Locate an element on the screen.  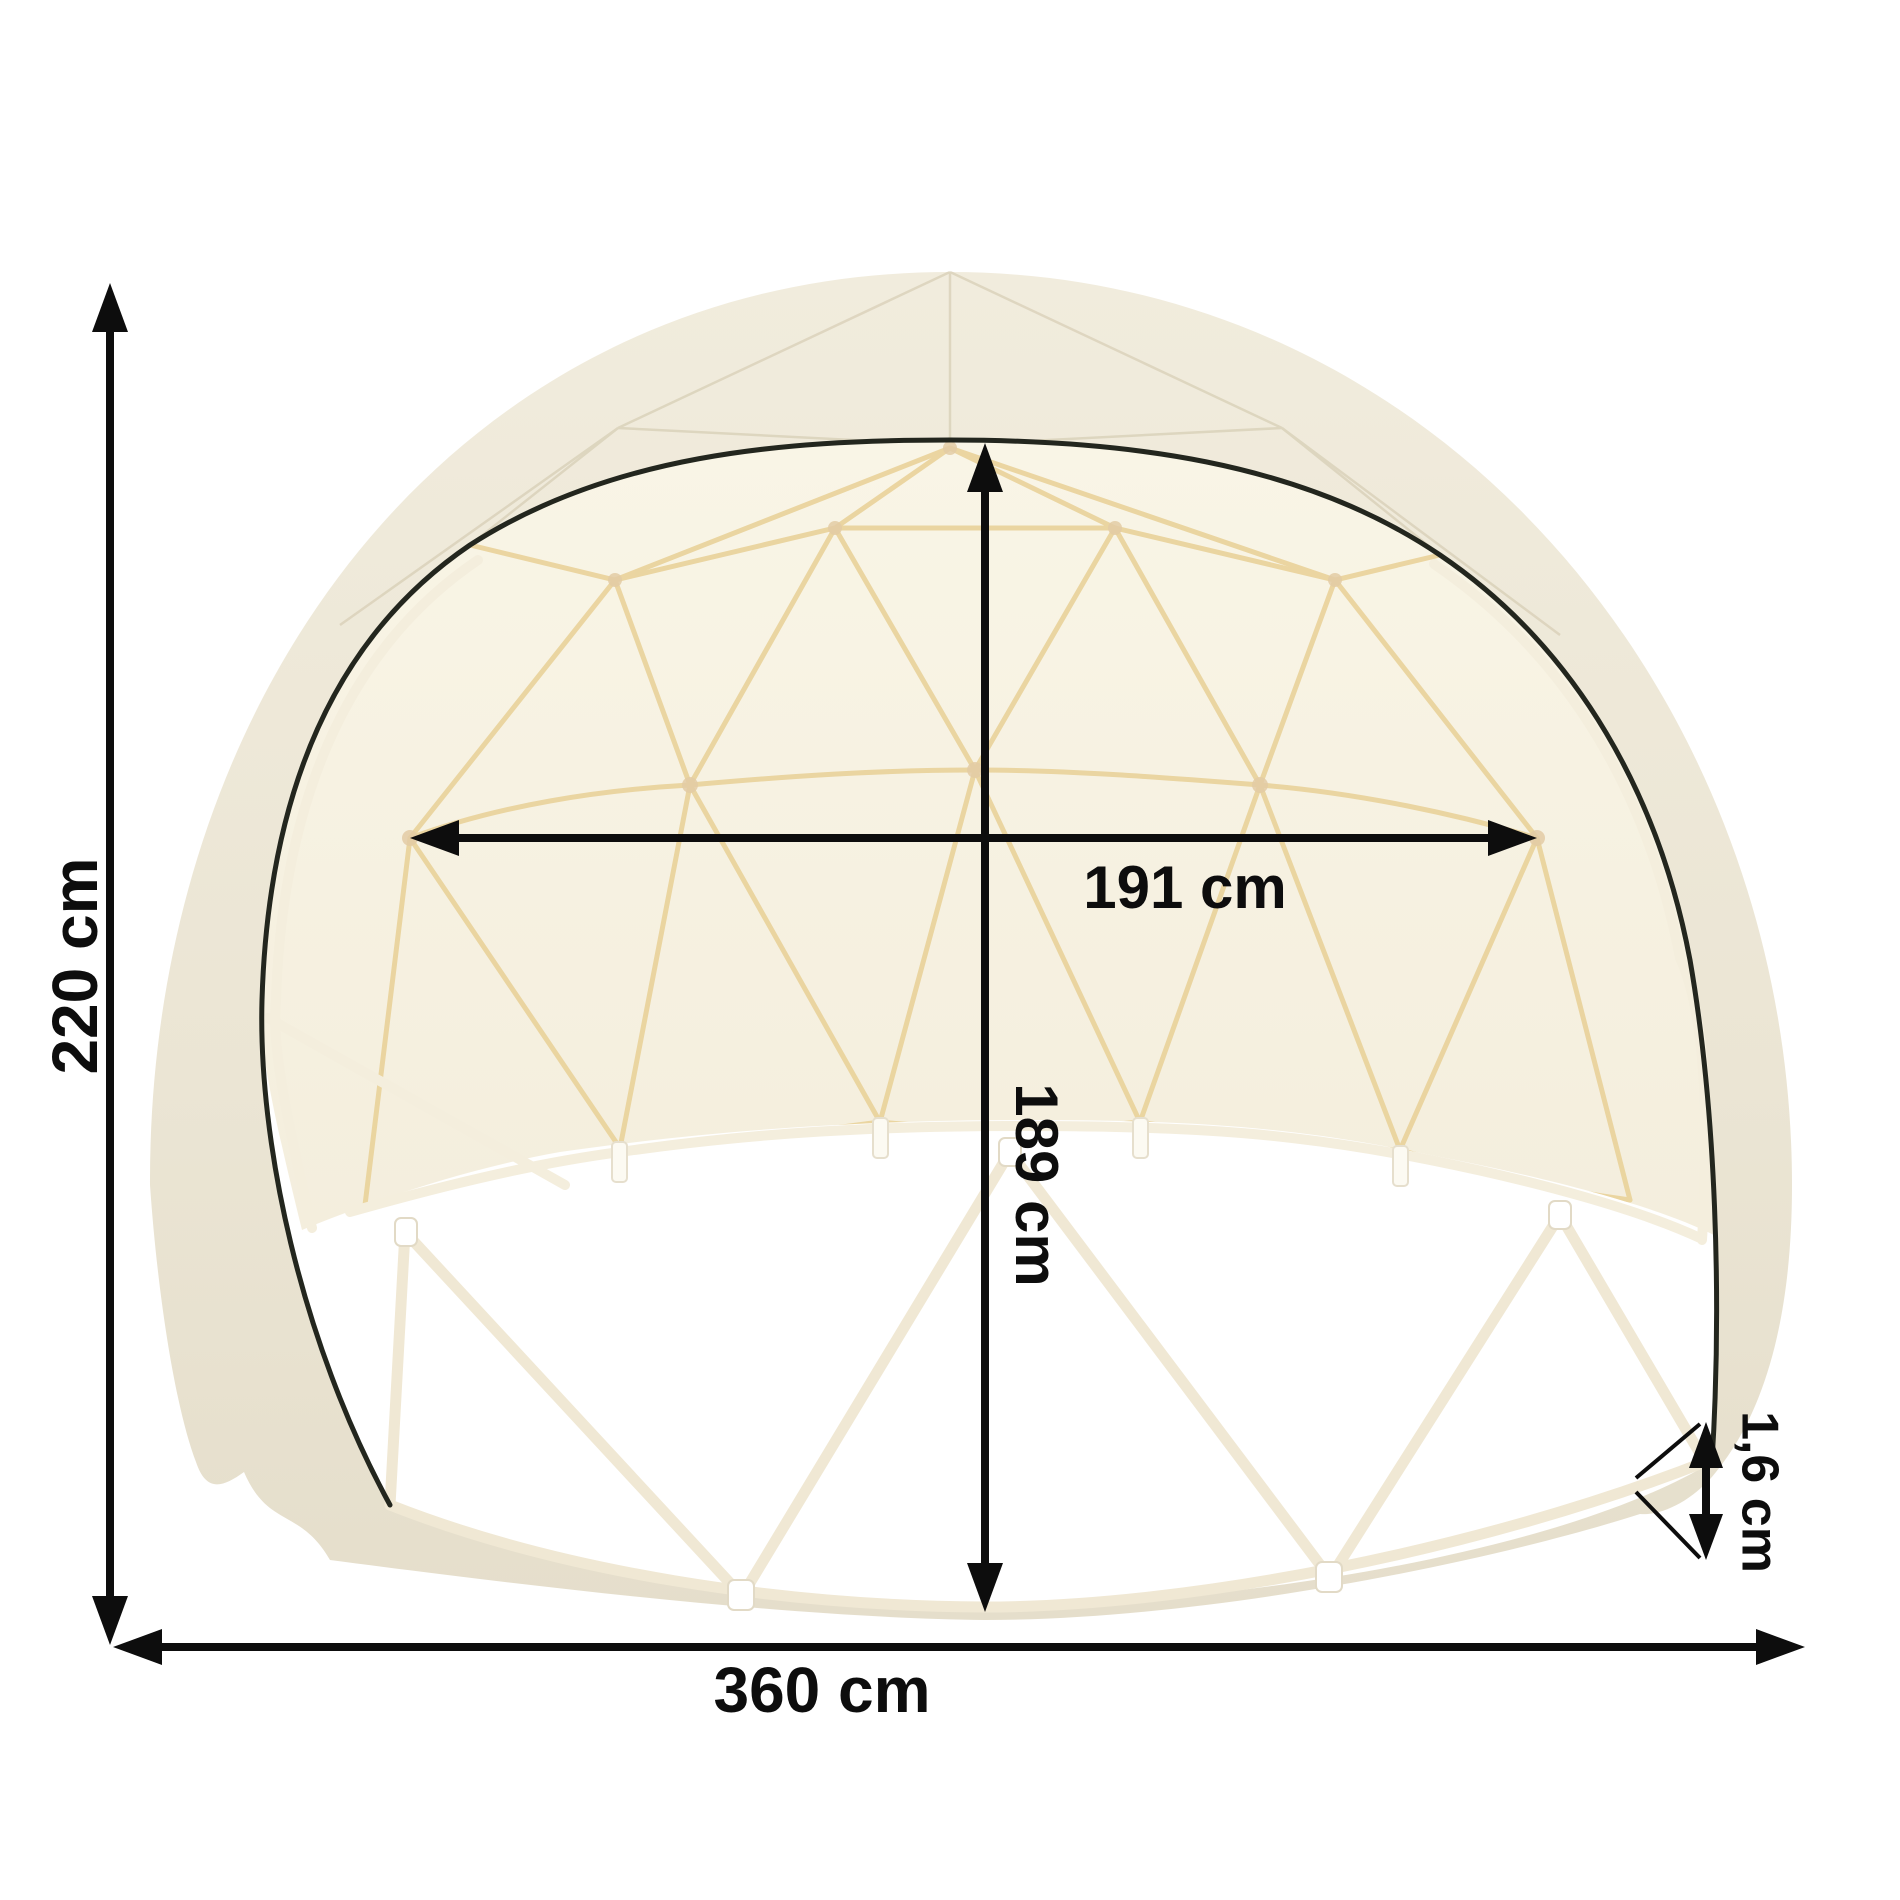
label-total-width: 360 cm is located at coordinates (821, 1690).